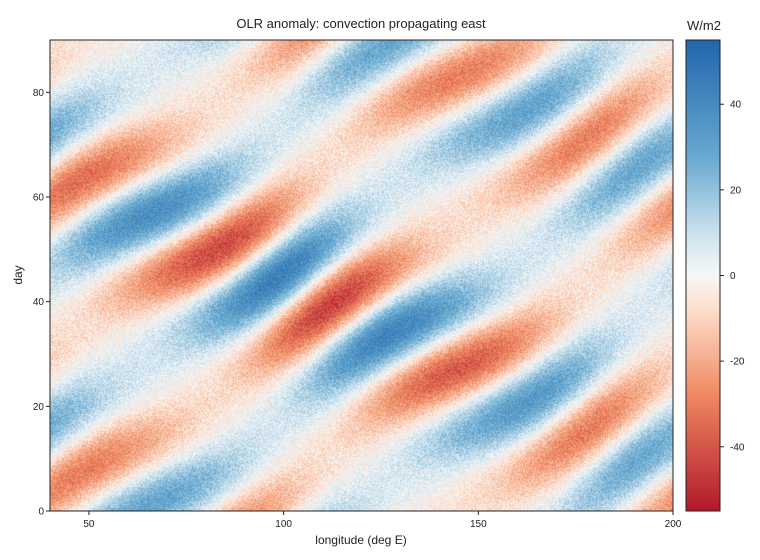  What do you see at coordinates (360, 540) in the screenshot?
I see `x-axis-label: longitude (deg E)` at bounding box center [360, 540].